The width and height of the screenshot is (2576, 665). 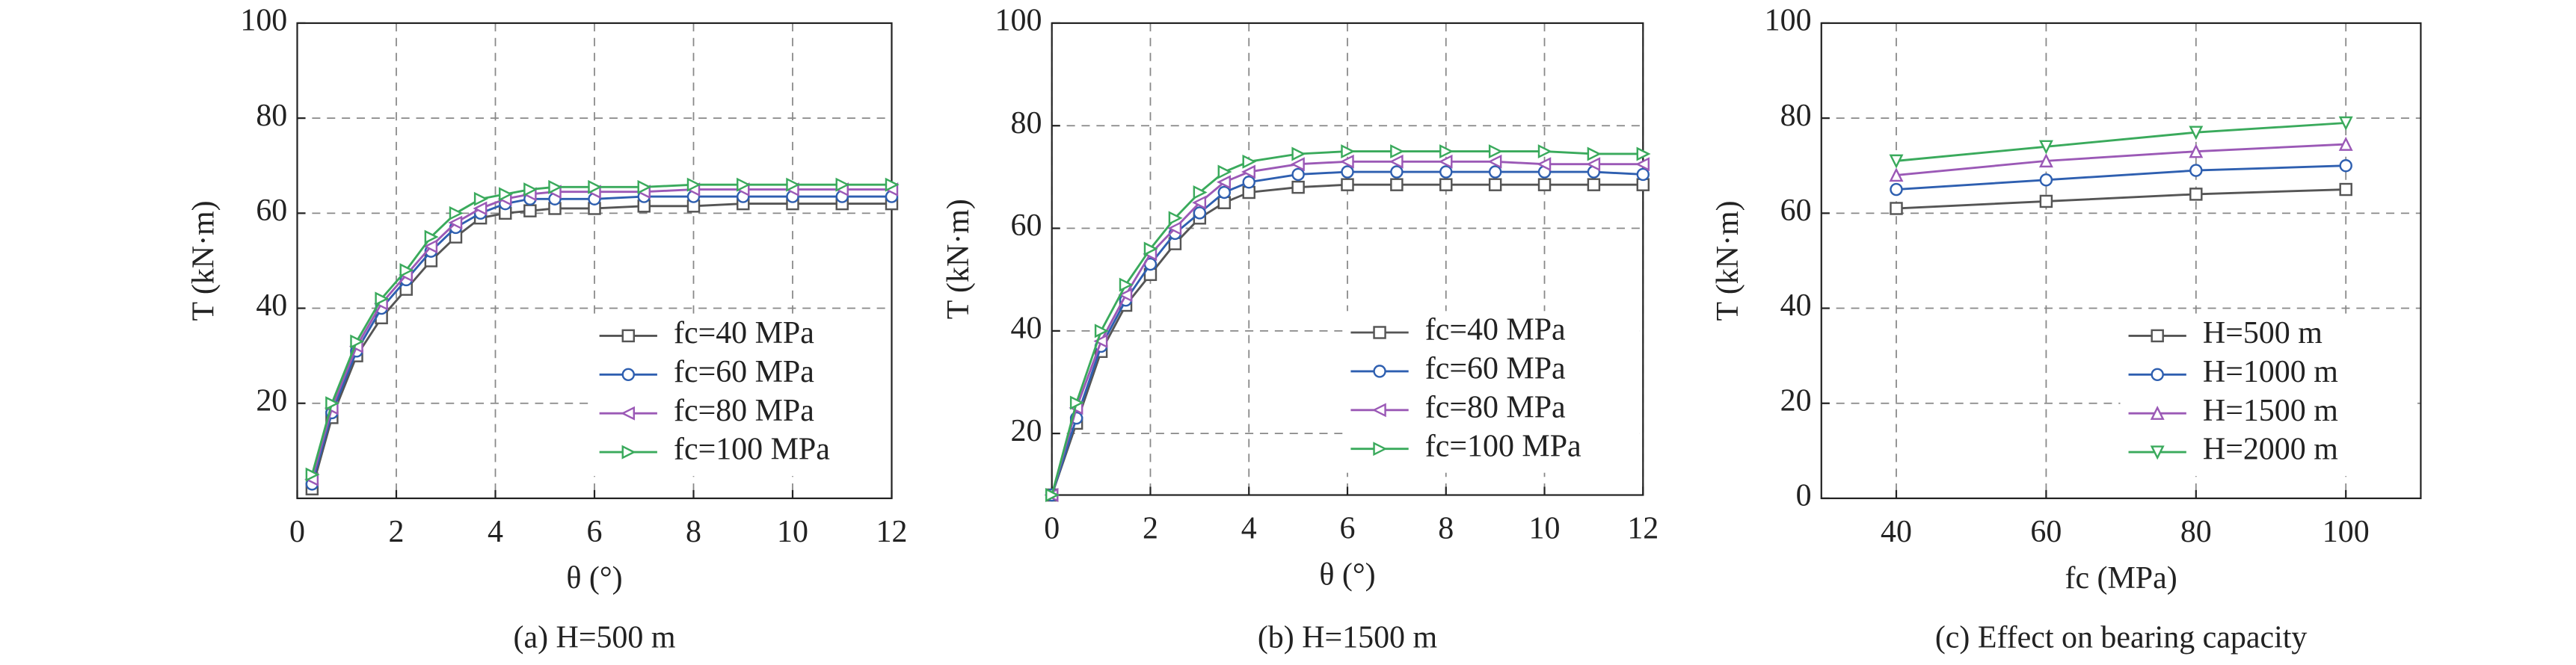 I want to click on legend-label: H=500 m, so click(x=2263, y=333).